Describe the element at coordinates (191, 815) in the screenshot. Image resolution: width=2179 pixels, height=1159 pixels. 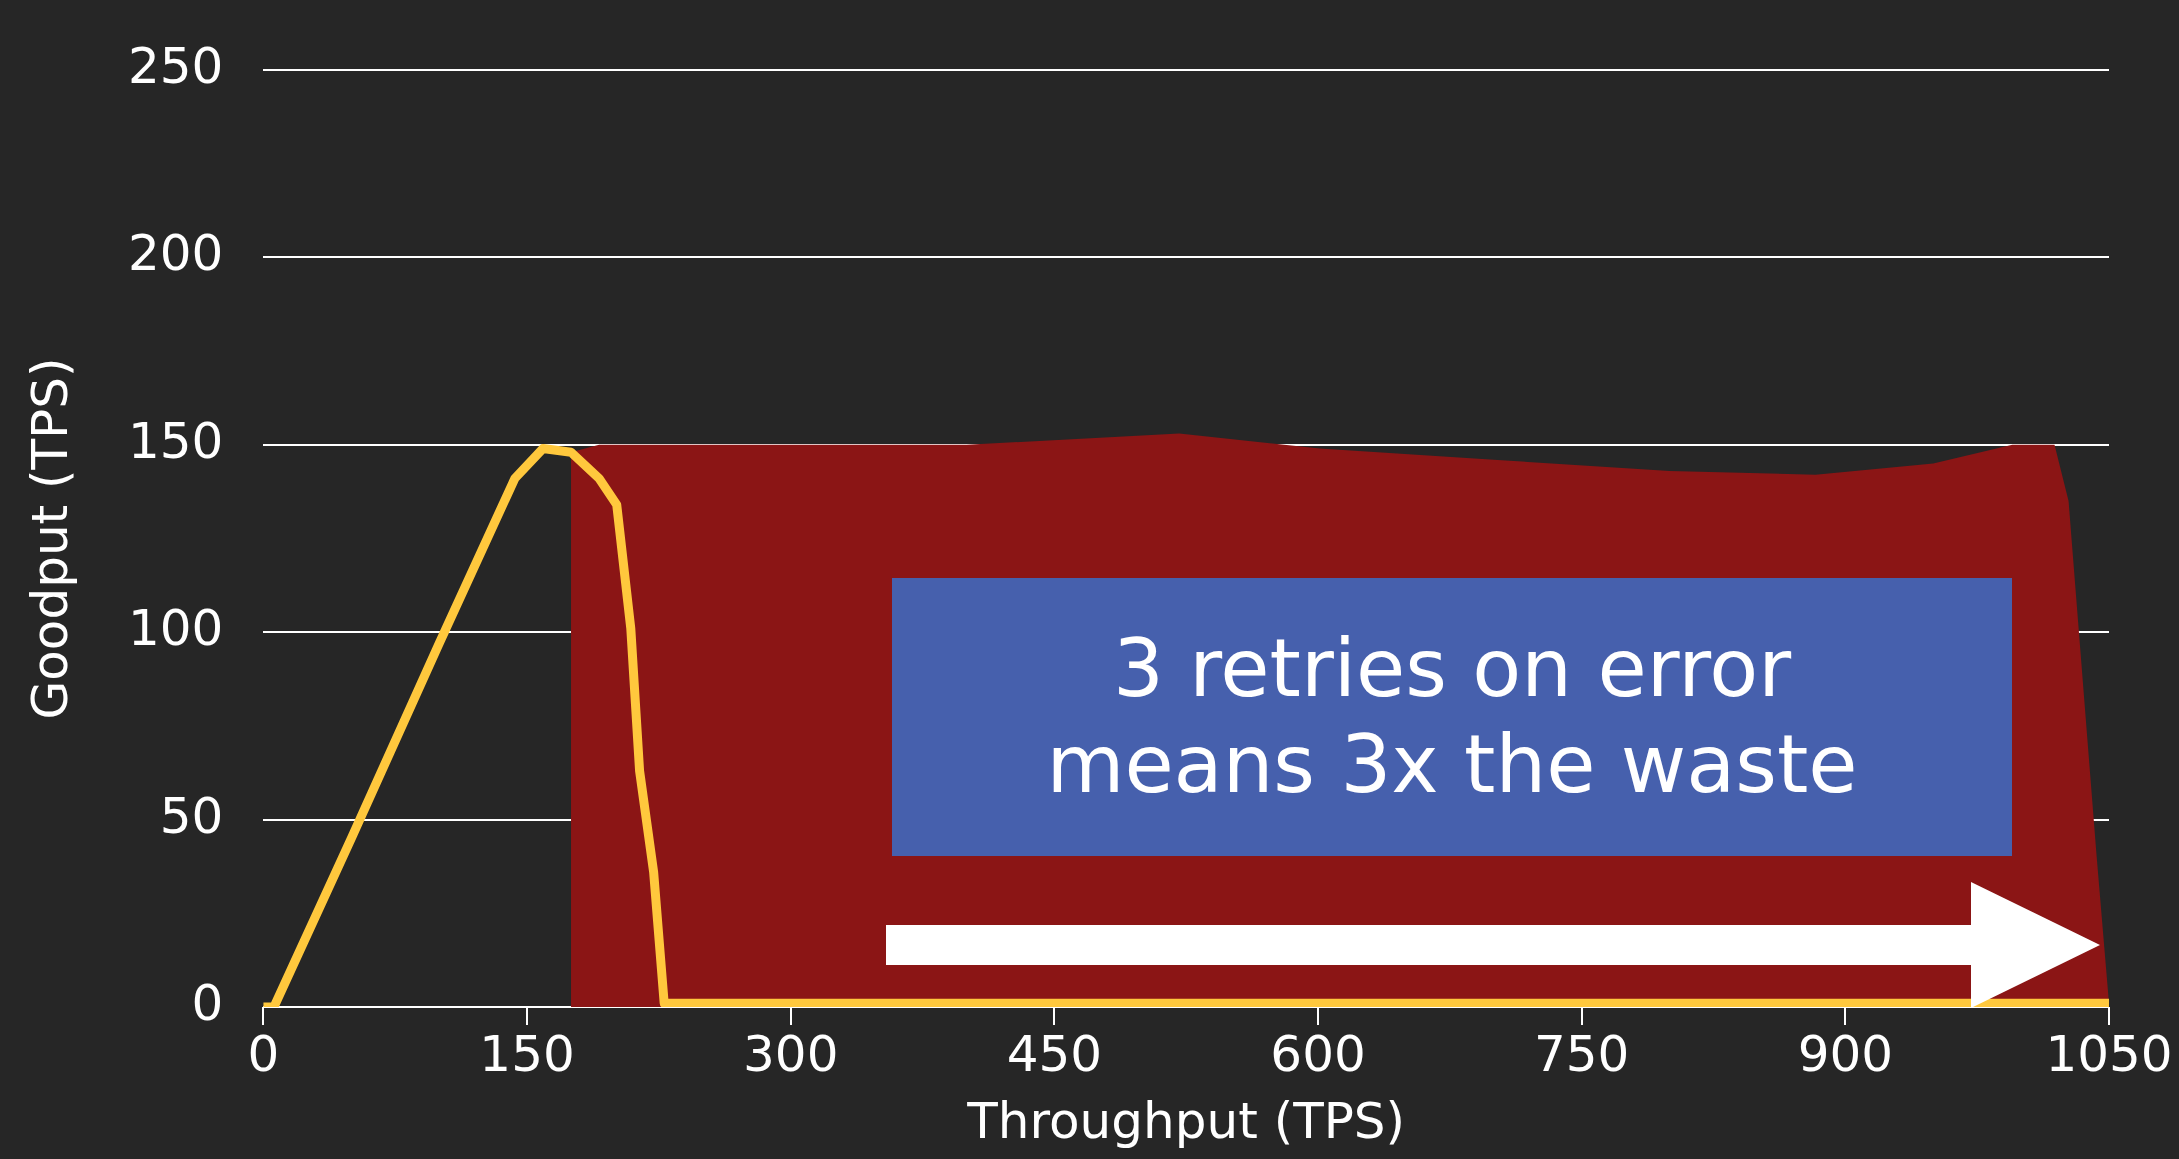
I see `y-tick-label: 50` at that location.